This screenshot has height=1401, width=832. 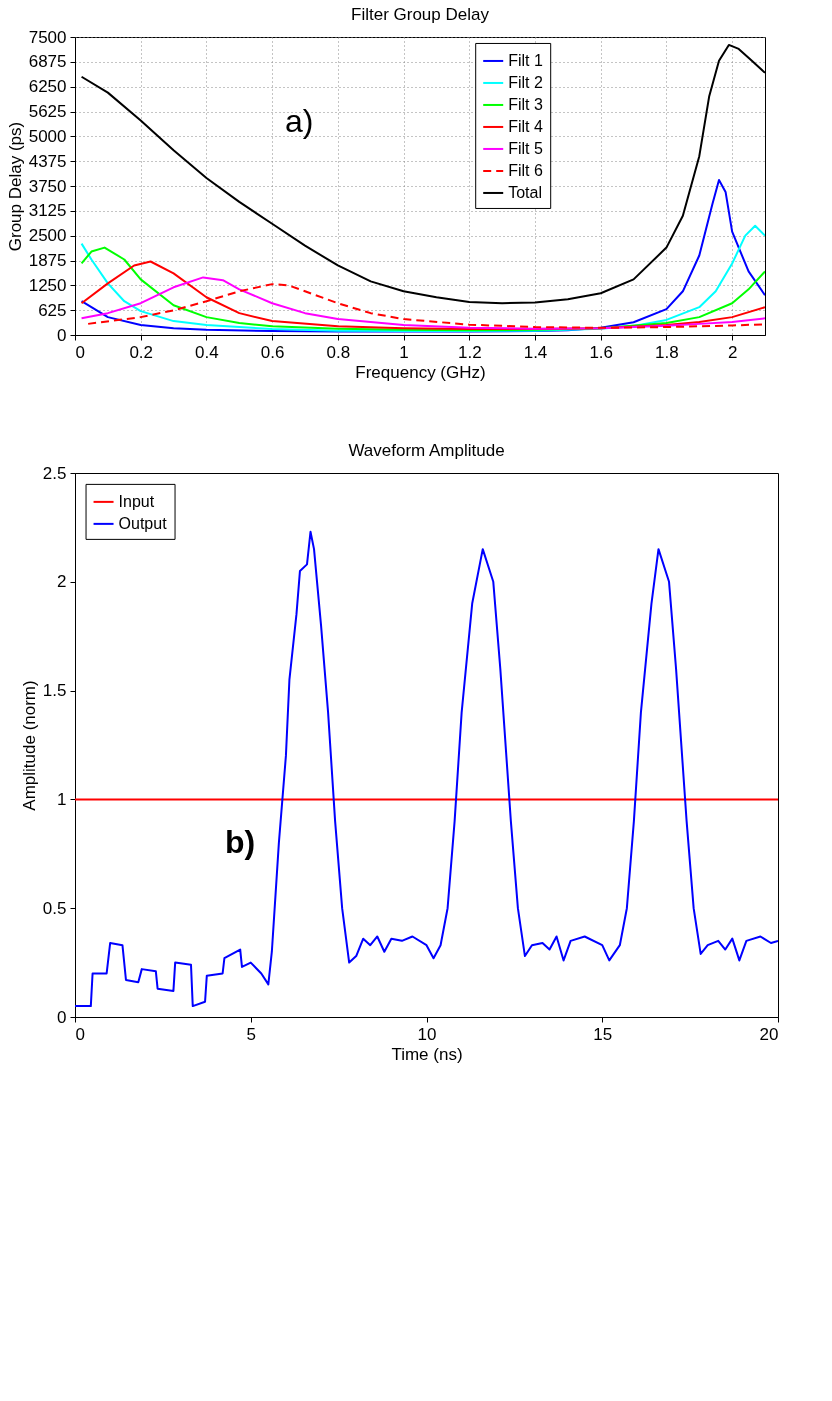 What do you see at coordinates (603, 1034) in the screenshot?
I see `x-tick-label: 15` at bounding box center [603, 1034].